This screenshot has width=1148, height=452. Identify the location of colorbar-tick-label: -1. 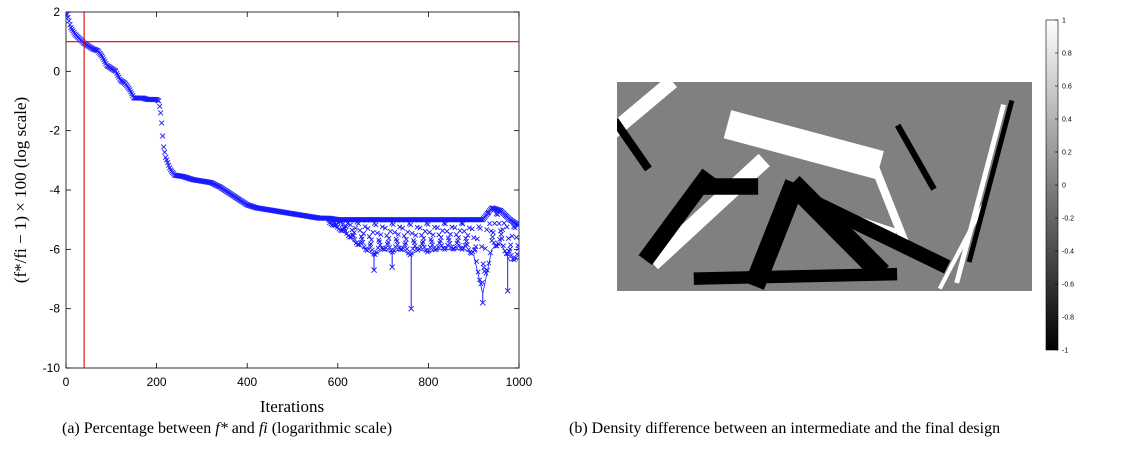
(1065, 351).